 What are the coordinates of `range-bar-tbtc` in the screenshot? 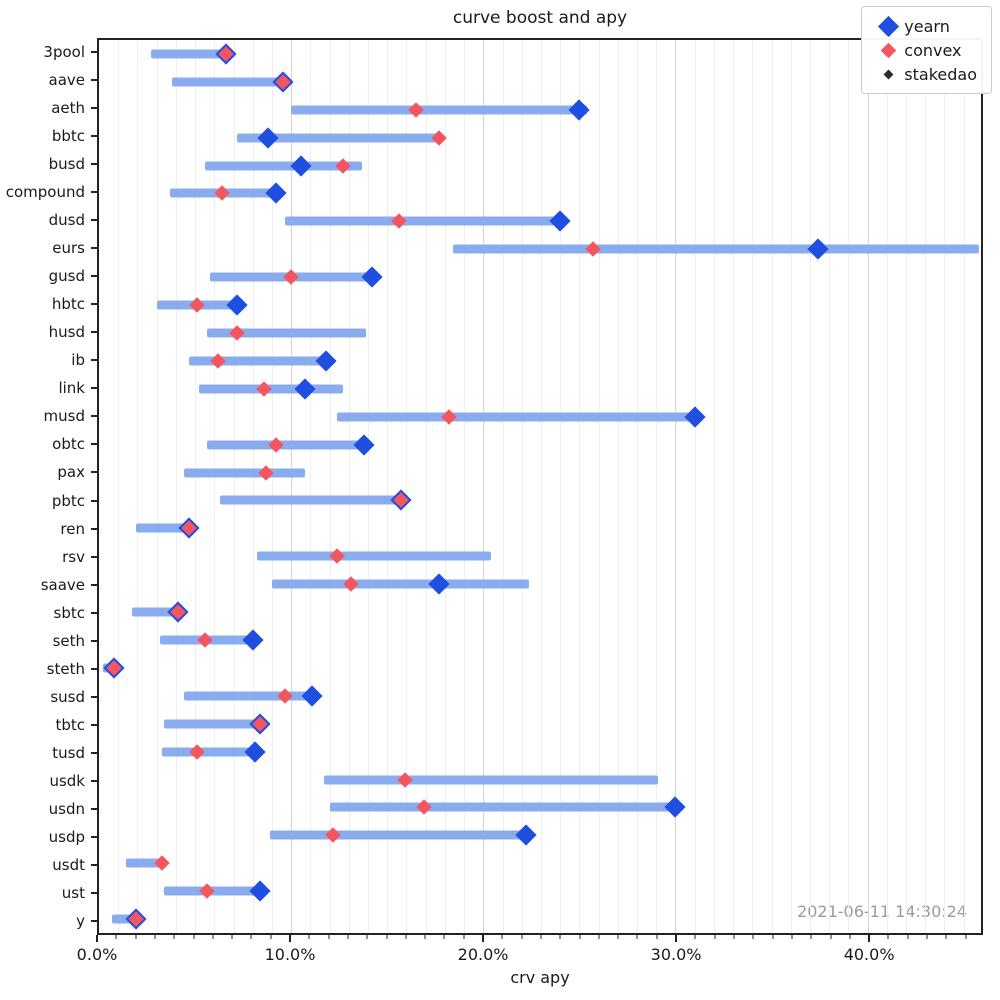 It's located at (214, 724).